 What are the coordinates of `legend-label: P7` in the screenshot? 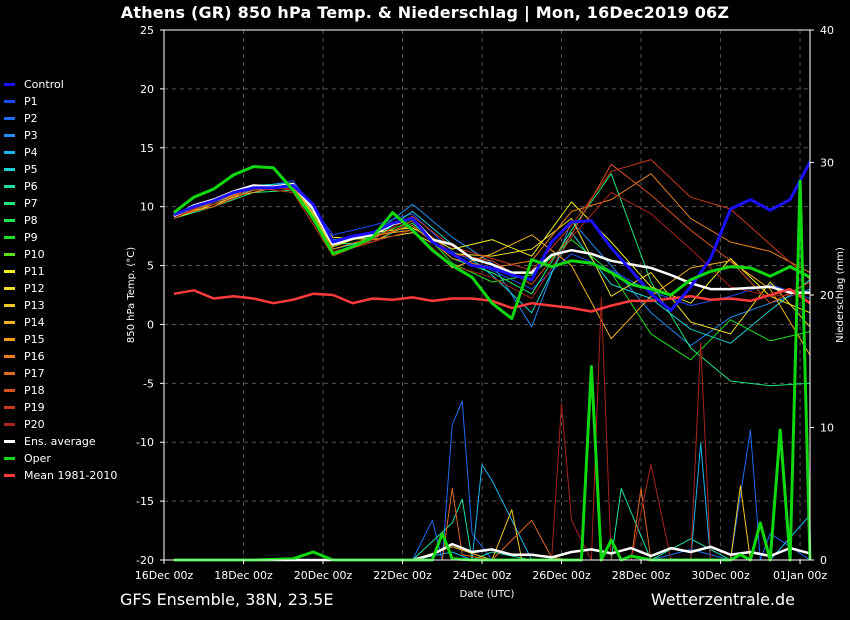 It's located at (31, 203).